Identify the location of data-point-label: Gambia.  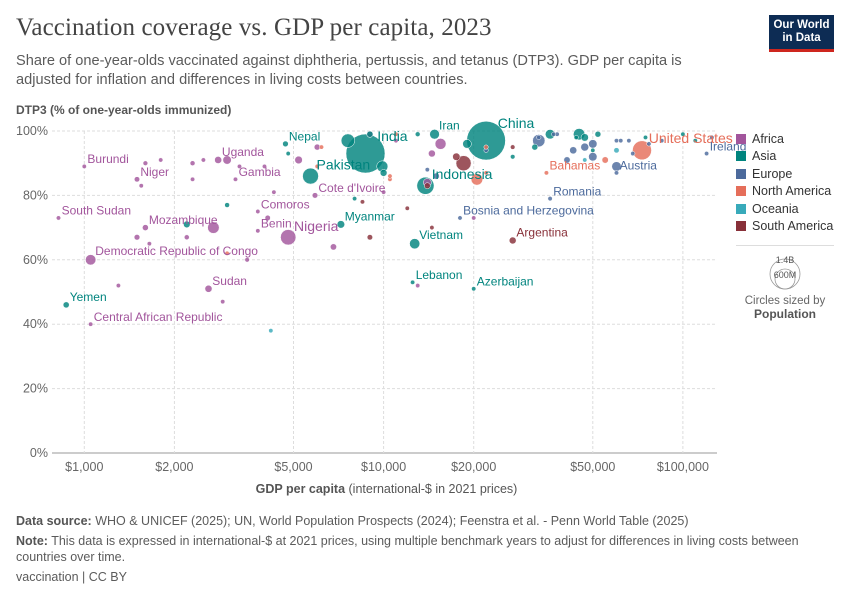
(260, 172).